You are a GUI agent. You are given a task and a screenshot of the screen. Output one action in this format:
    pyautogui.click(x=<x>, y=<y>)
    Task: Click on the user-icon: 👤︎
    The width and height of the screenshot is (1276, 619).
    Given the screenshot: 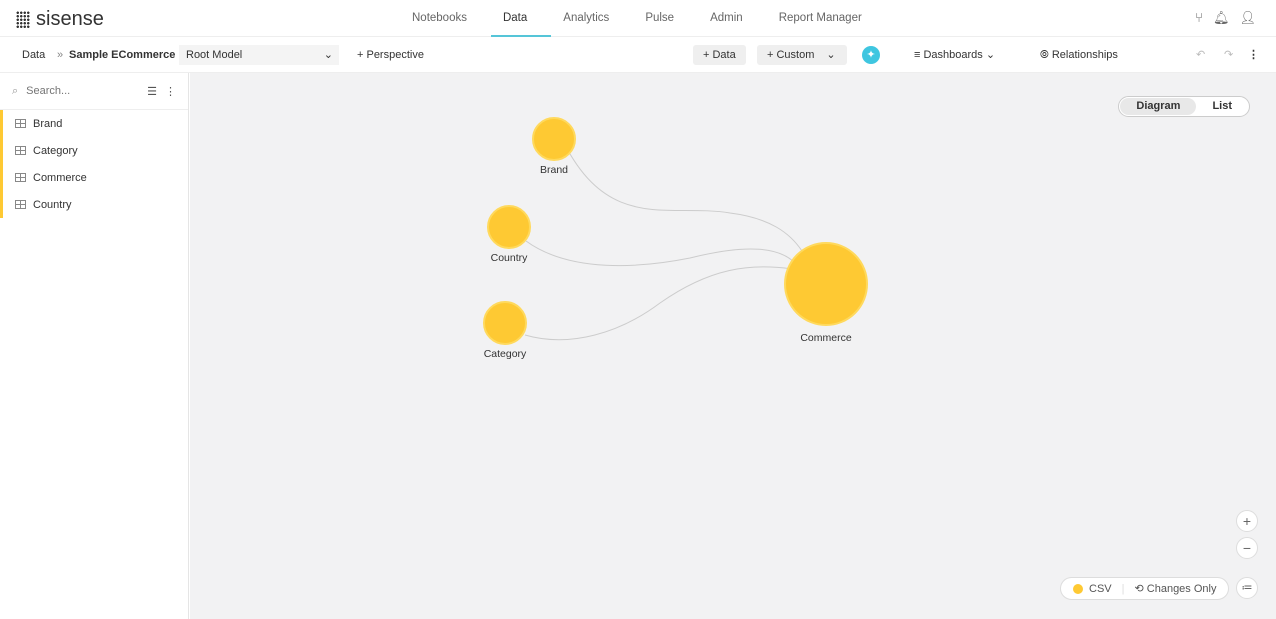 What is the action you would take?
    pyautogui.click(x=1247, y=17)
    